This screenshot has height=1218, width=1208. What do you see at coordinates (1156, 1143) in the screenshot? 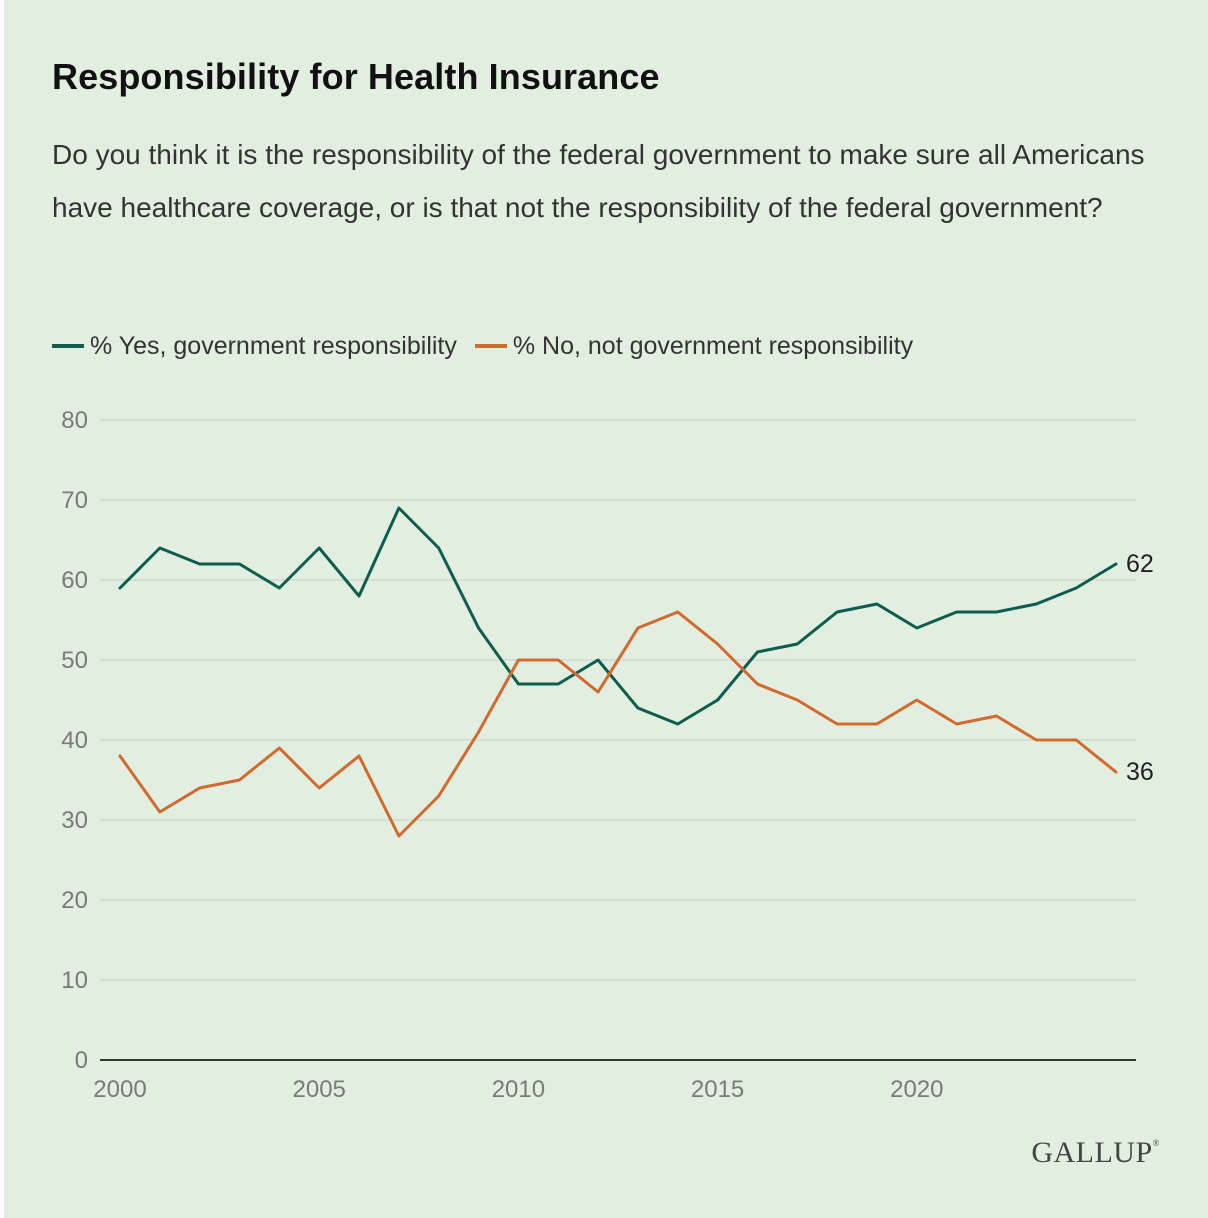
I see `registered-mark: ®` at bounding box center [1156, 1143].